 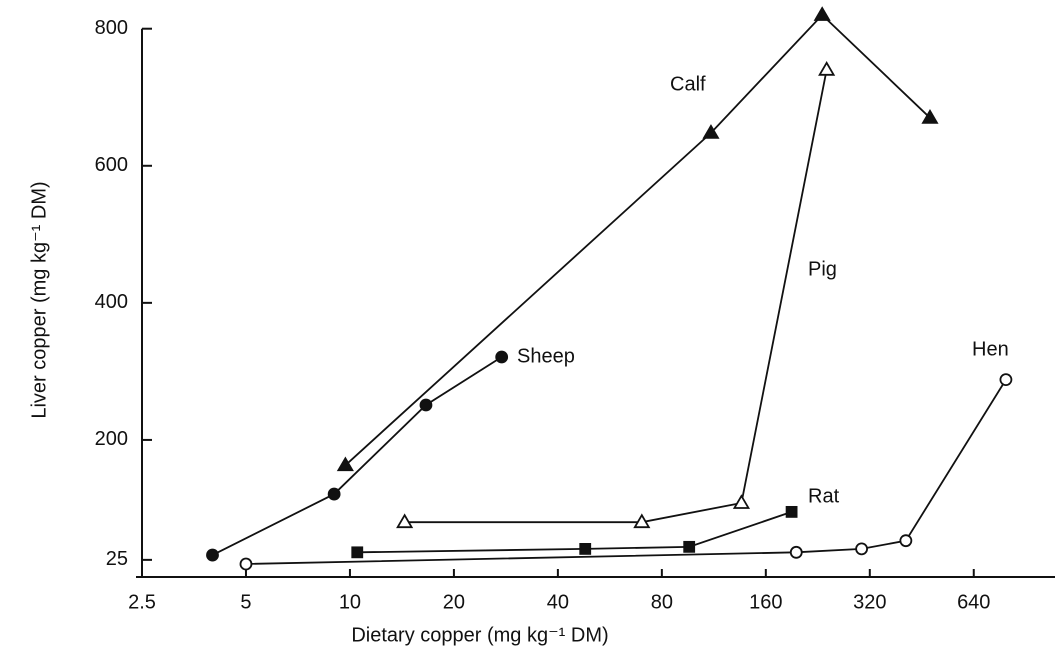 I want to click on y-tick-label: 600, so click(x=111, y=165).